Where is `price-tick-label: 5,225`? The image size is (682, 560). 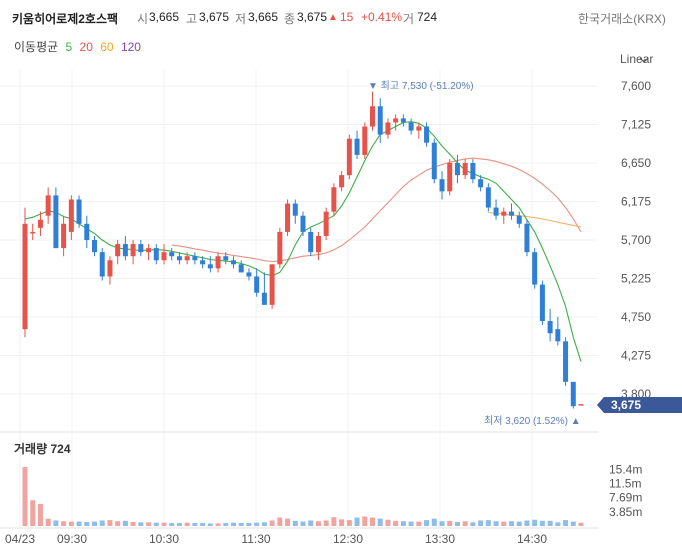
price-tick-label: 5,225 is located at coordinates (636, 279).